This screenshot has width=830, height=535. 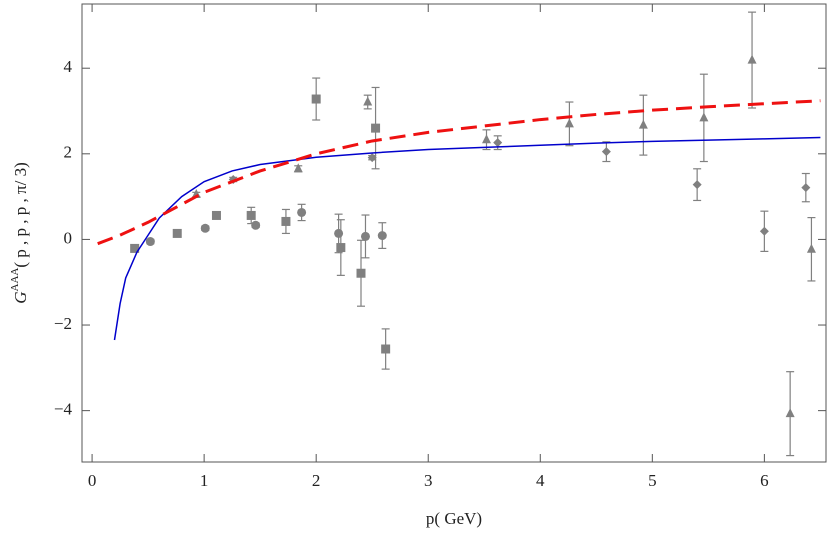 What do you see at coordinates (15, 280) in the screenshot?
I see `y-label-sup: AAA` at bounding box center [15, 280].